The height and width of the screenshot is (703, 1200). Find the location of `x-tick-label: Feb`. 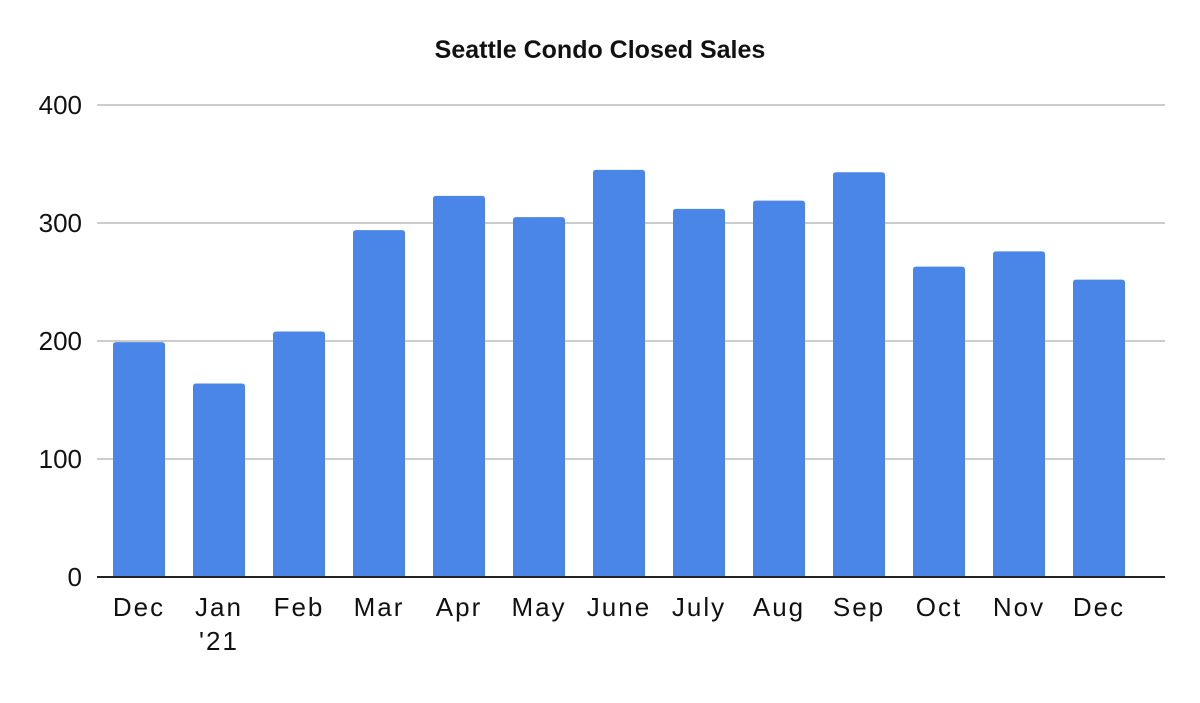

x-tick-label: Feb is located at coordinates (299, 607).